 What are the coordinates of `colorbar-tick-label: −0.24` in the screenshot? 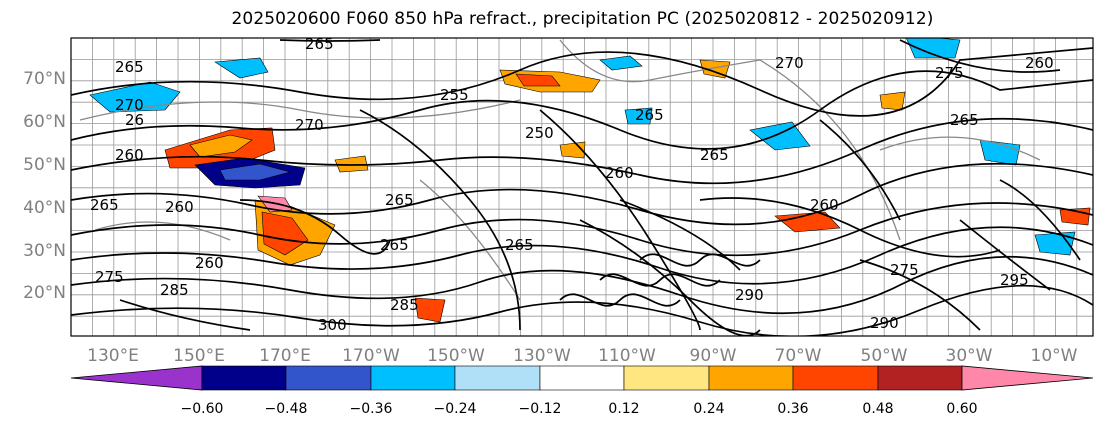 It's located at (455, 409).